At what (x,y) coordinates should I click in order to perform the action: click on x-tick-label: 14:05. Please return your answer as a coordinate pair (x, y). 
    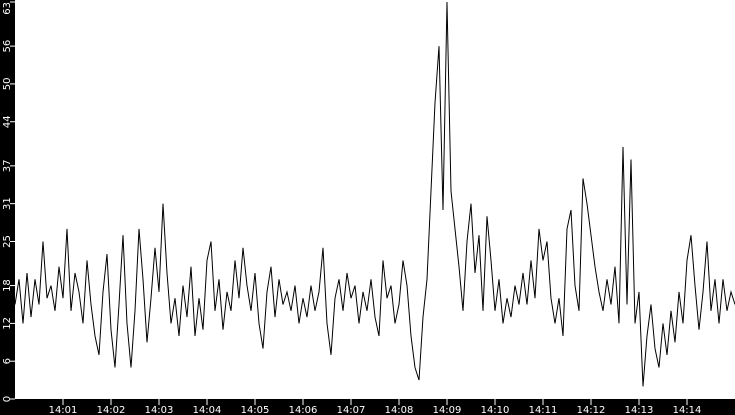
    Looking at the image, I should click on (255, 410).